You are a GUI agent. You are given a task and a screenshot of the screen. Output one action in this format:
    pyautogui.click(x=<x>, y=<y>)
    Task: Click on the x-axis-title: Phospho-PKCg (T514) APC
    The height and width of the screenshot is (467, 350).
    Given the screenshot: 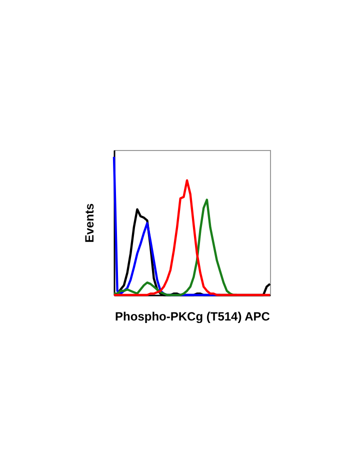 What is the action you would take?
    pyautogui.click(x=192, y=317)
    